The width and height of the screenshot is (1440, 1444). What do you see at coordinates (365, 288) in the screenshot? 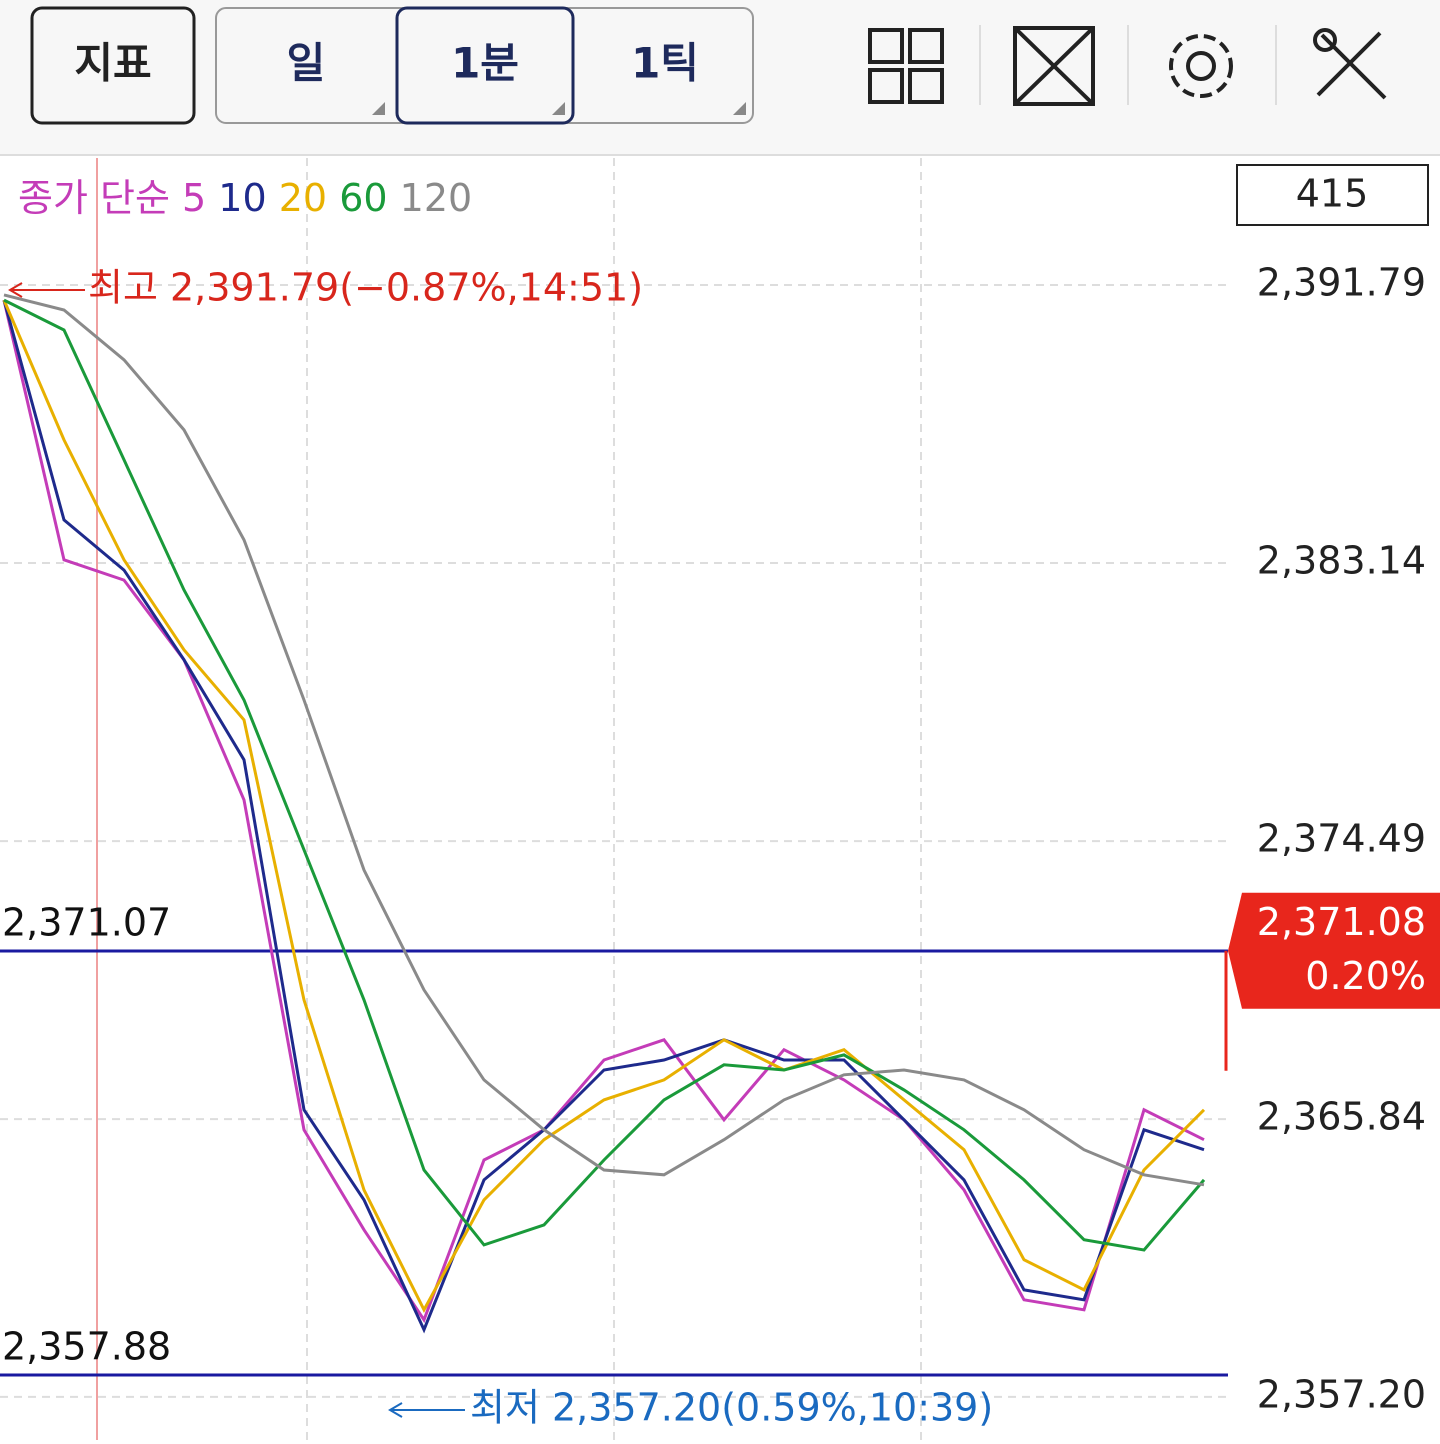
I see `high-label: 최고 2,391.79(−0.87%,14:51)` at bounding box center [365, 288].